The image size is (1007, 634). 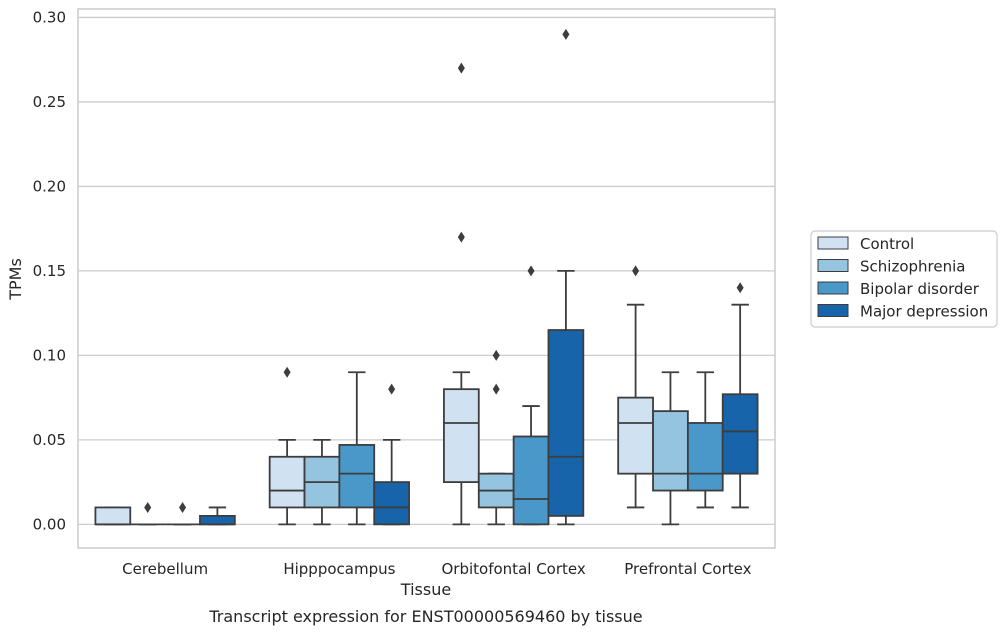 I want to click on x-tick-label: Hipppocampus, so click(x=339, y=569).